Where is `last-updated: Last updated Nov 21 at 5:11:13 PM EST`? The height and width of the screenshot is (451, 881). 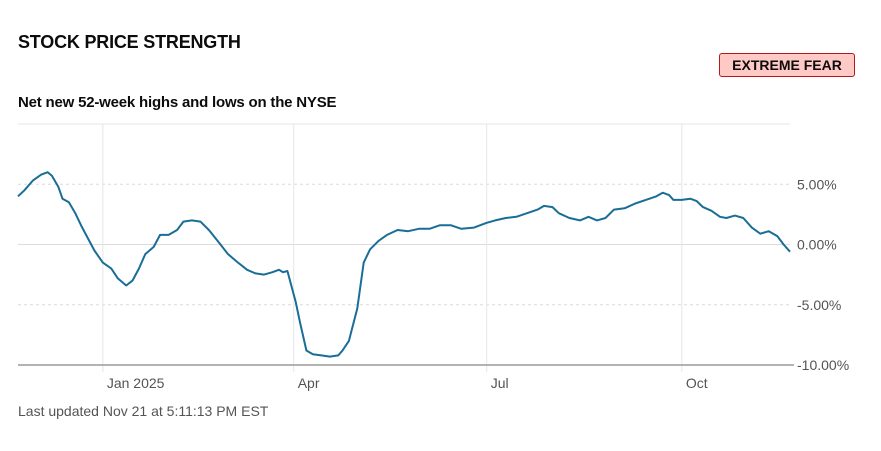 last-updated: Last updated Nov 21 at 5:11:13 PM EST is located at coordinates (143, 411).